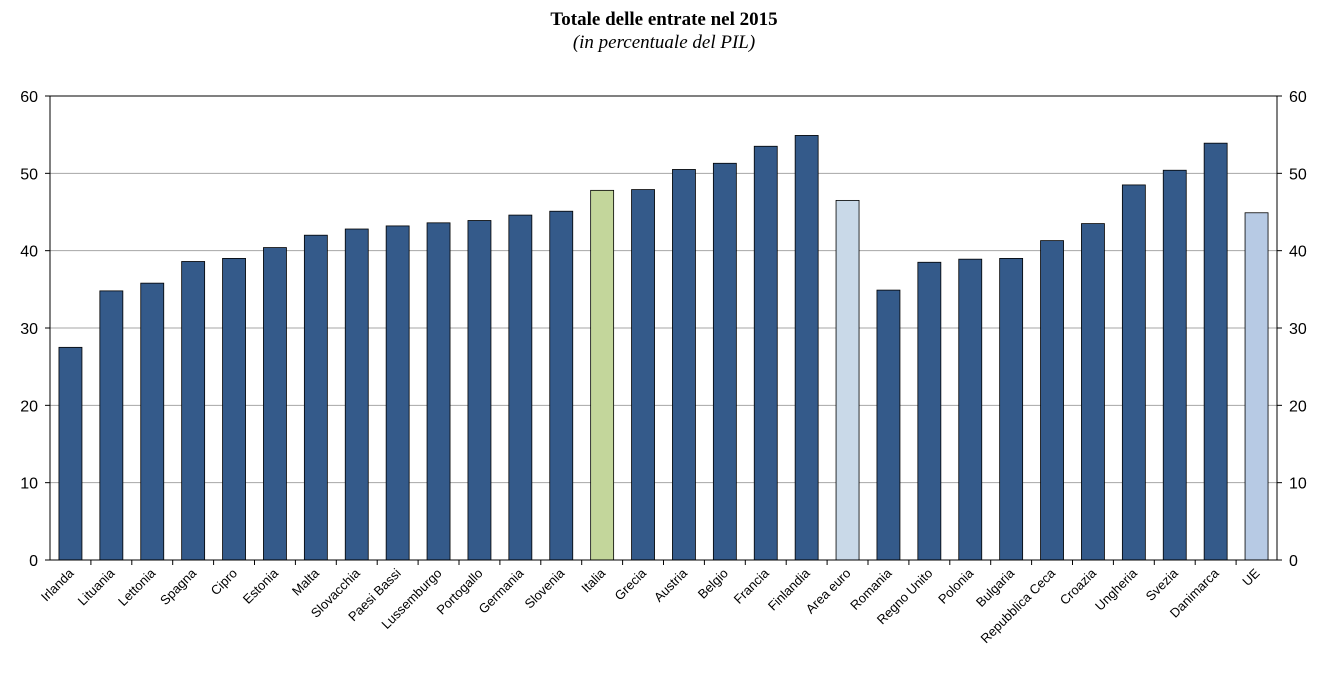 This screenshot has height=674, width=1328. What do you see at coordinates (806, 348) in the screenshot?
I see `bar-finlandia` at bounding box center [806, 348].